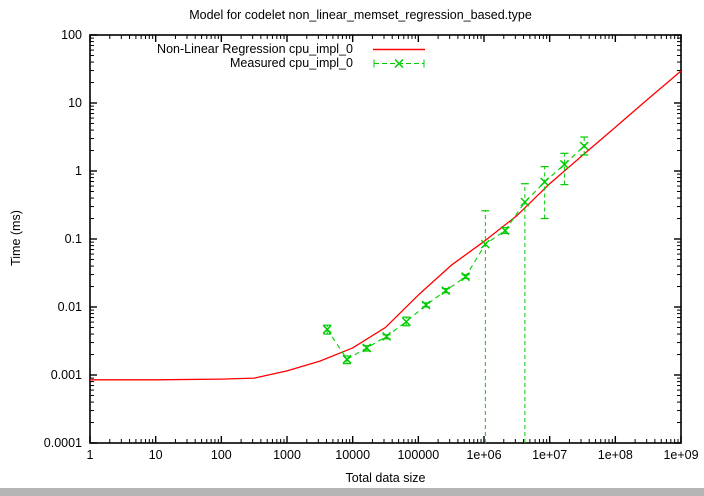 This screenshot has height=496, width=704. What do you see at coordinates (90, 455) in the screenshot?
I see `x-tick-label: 1` at bounding box center [90, 455].